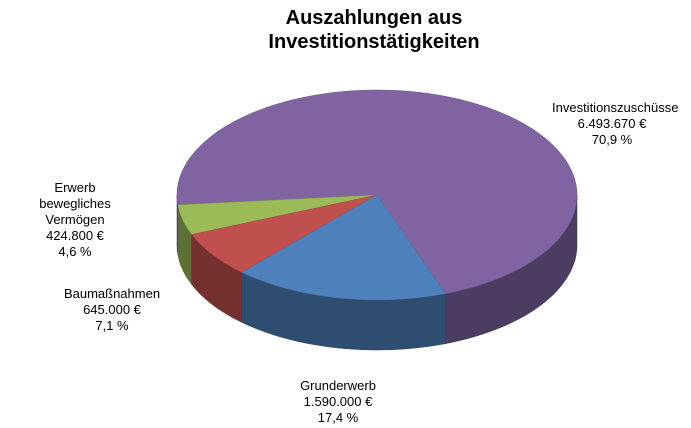 The height and width of the screenshot is (428, 691). What do you see at coordinates (75, 203) in the screenshot?
I see `label-name: Erwerb bewegliches Vermögen` at bounding box center [75, 203].